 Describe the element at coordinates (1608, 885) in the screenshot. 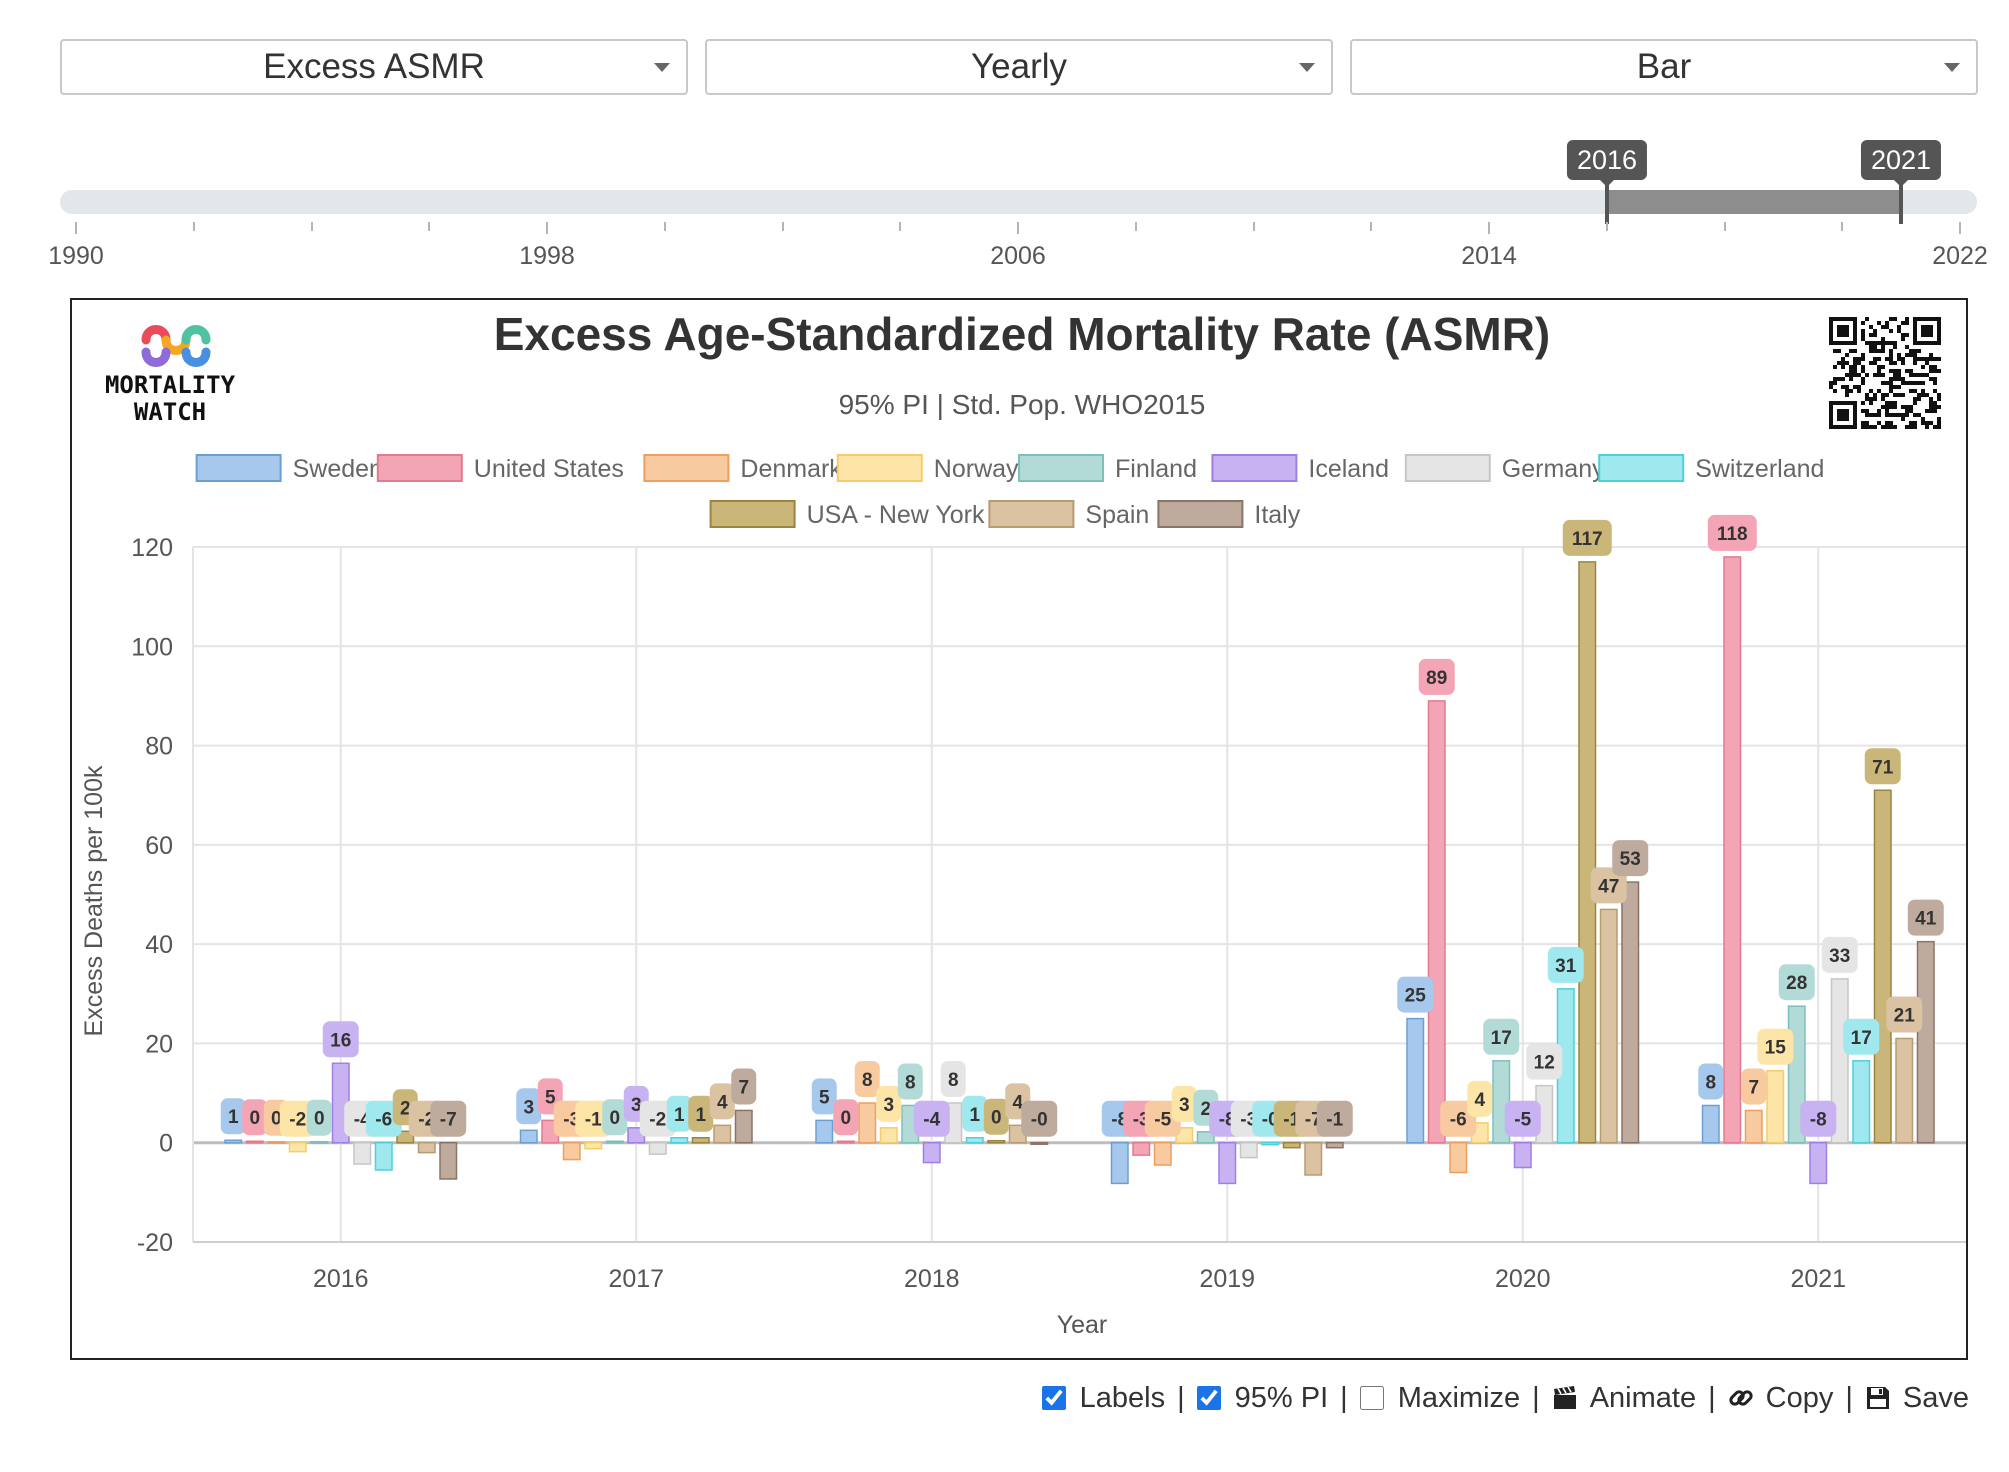

I see `data-label: 47` at that location.